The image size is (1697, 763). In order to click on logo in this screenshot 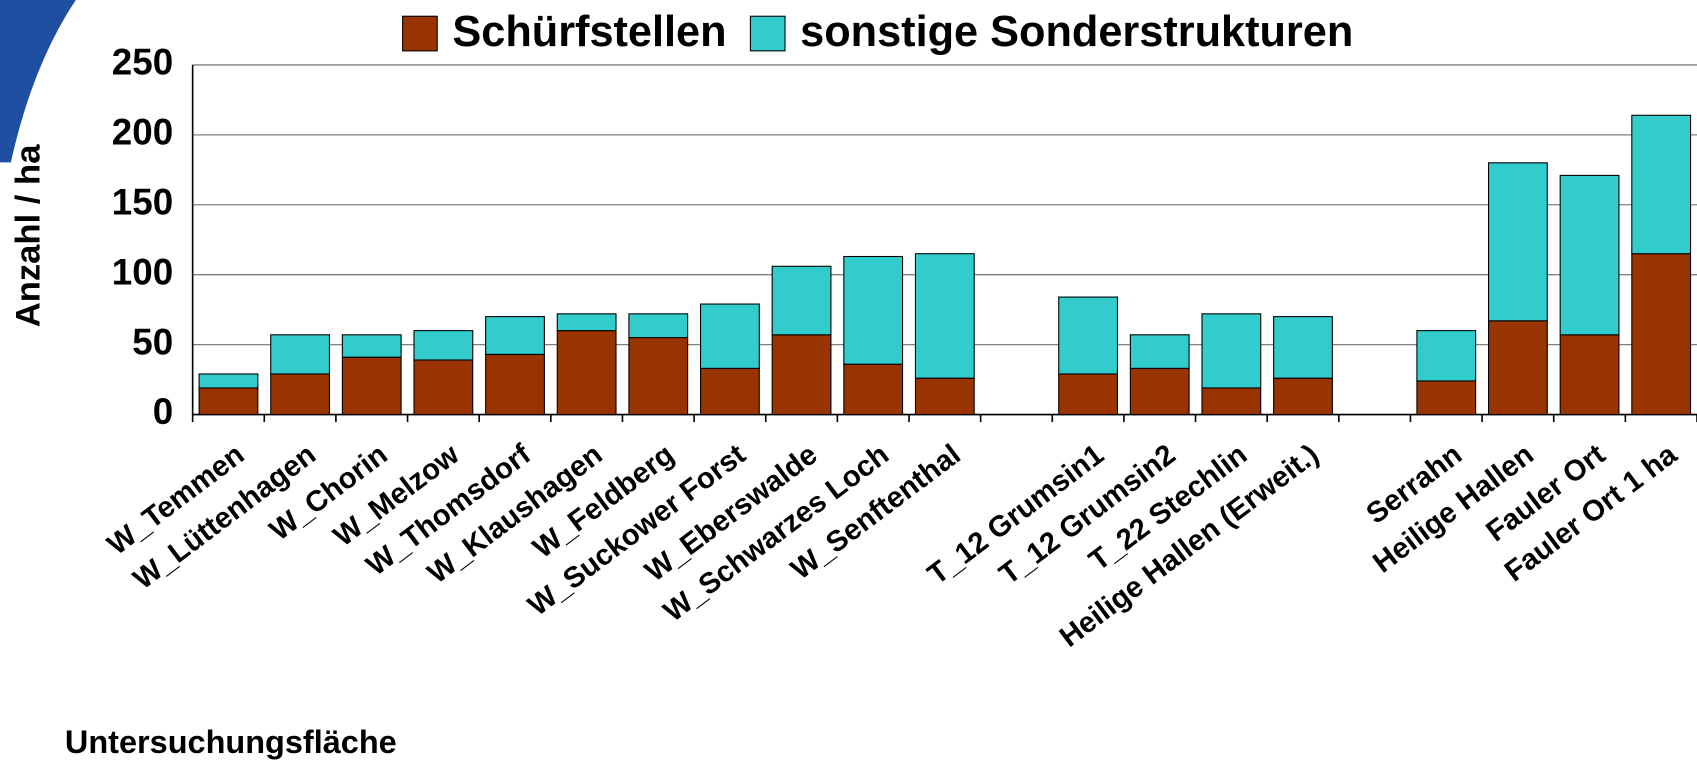, I will do `click(38, 81)`.